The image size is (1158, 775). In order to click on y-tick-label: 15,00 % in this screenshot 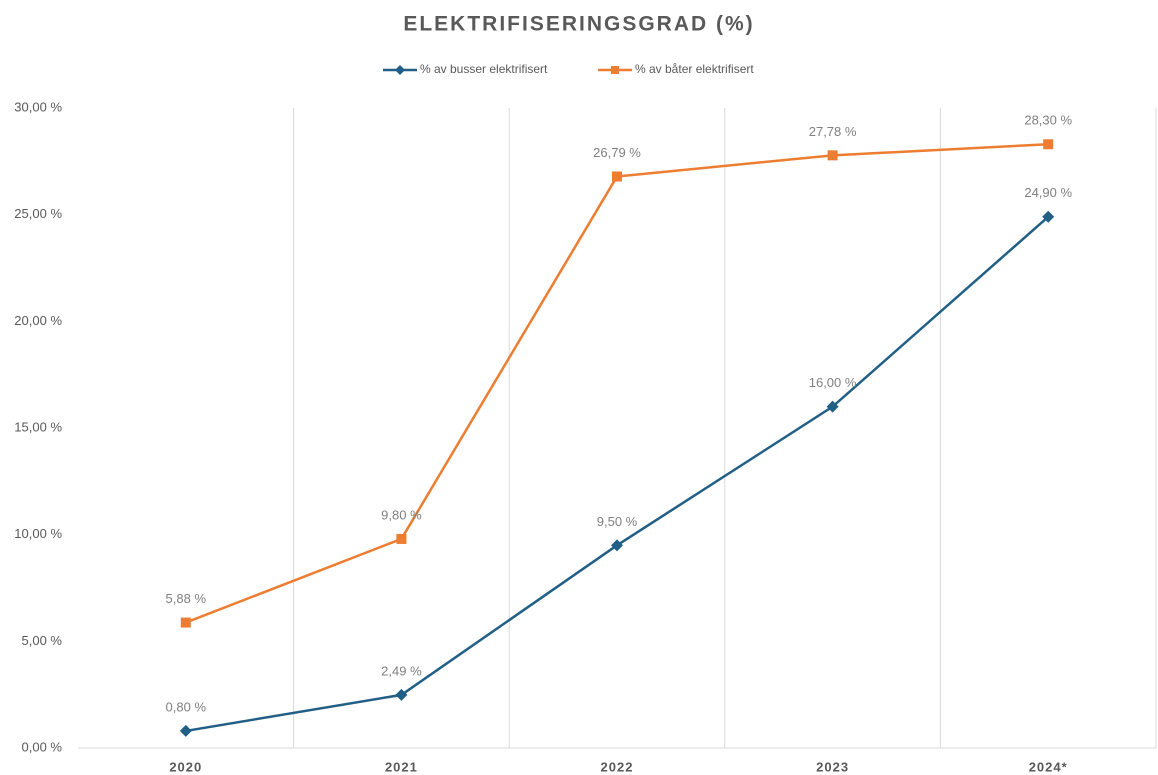, I will do `click(38, 426)`.